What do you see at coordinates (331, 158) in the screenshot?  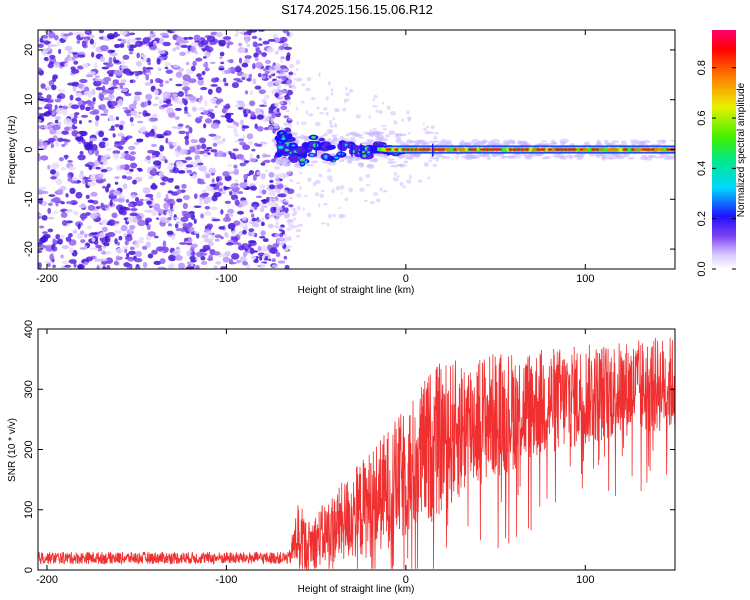 I see `carrier-blob` at bounding box center [331, 158].